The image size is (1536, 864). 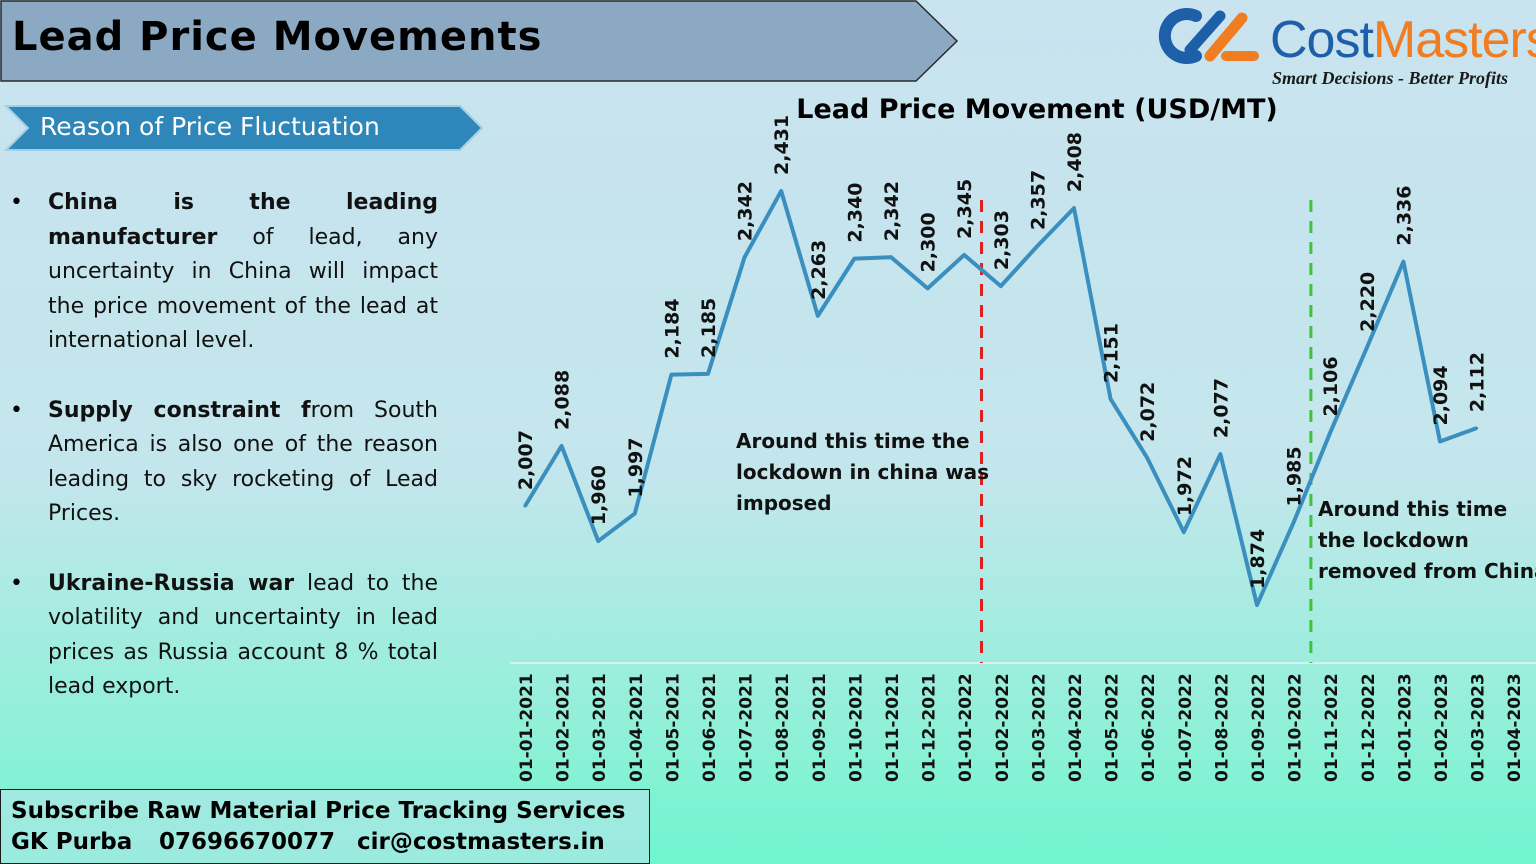 I want to click on data-label: 2,340, so click(x=855, y=213).